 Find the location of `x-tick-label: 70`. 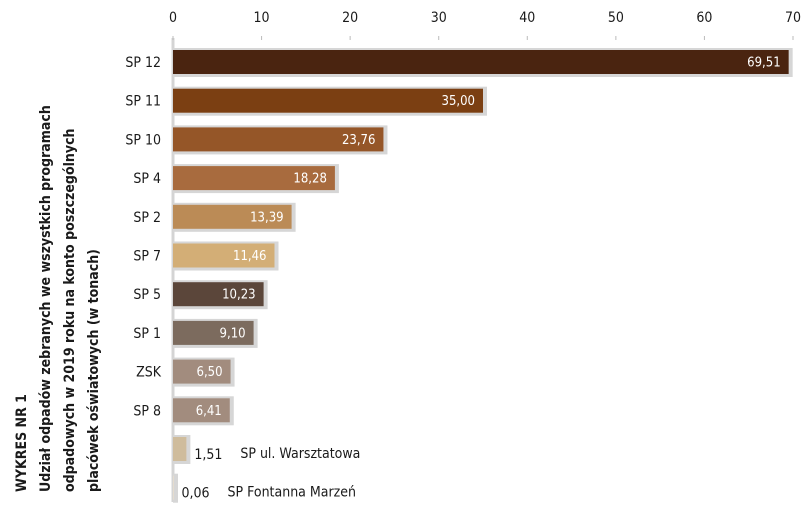

x-tick-label: 70 is located at coordinates (793, 18).